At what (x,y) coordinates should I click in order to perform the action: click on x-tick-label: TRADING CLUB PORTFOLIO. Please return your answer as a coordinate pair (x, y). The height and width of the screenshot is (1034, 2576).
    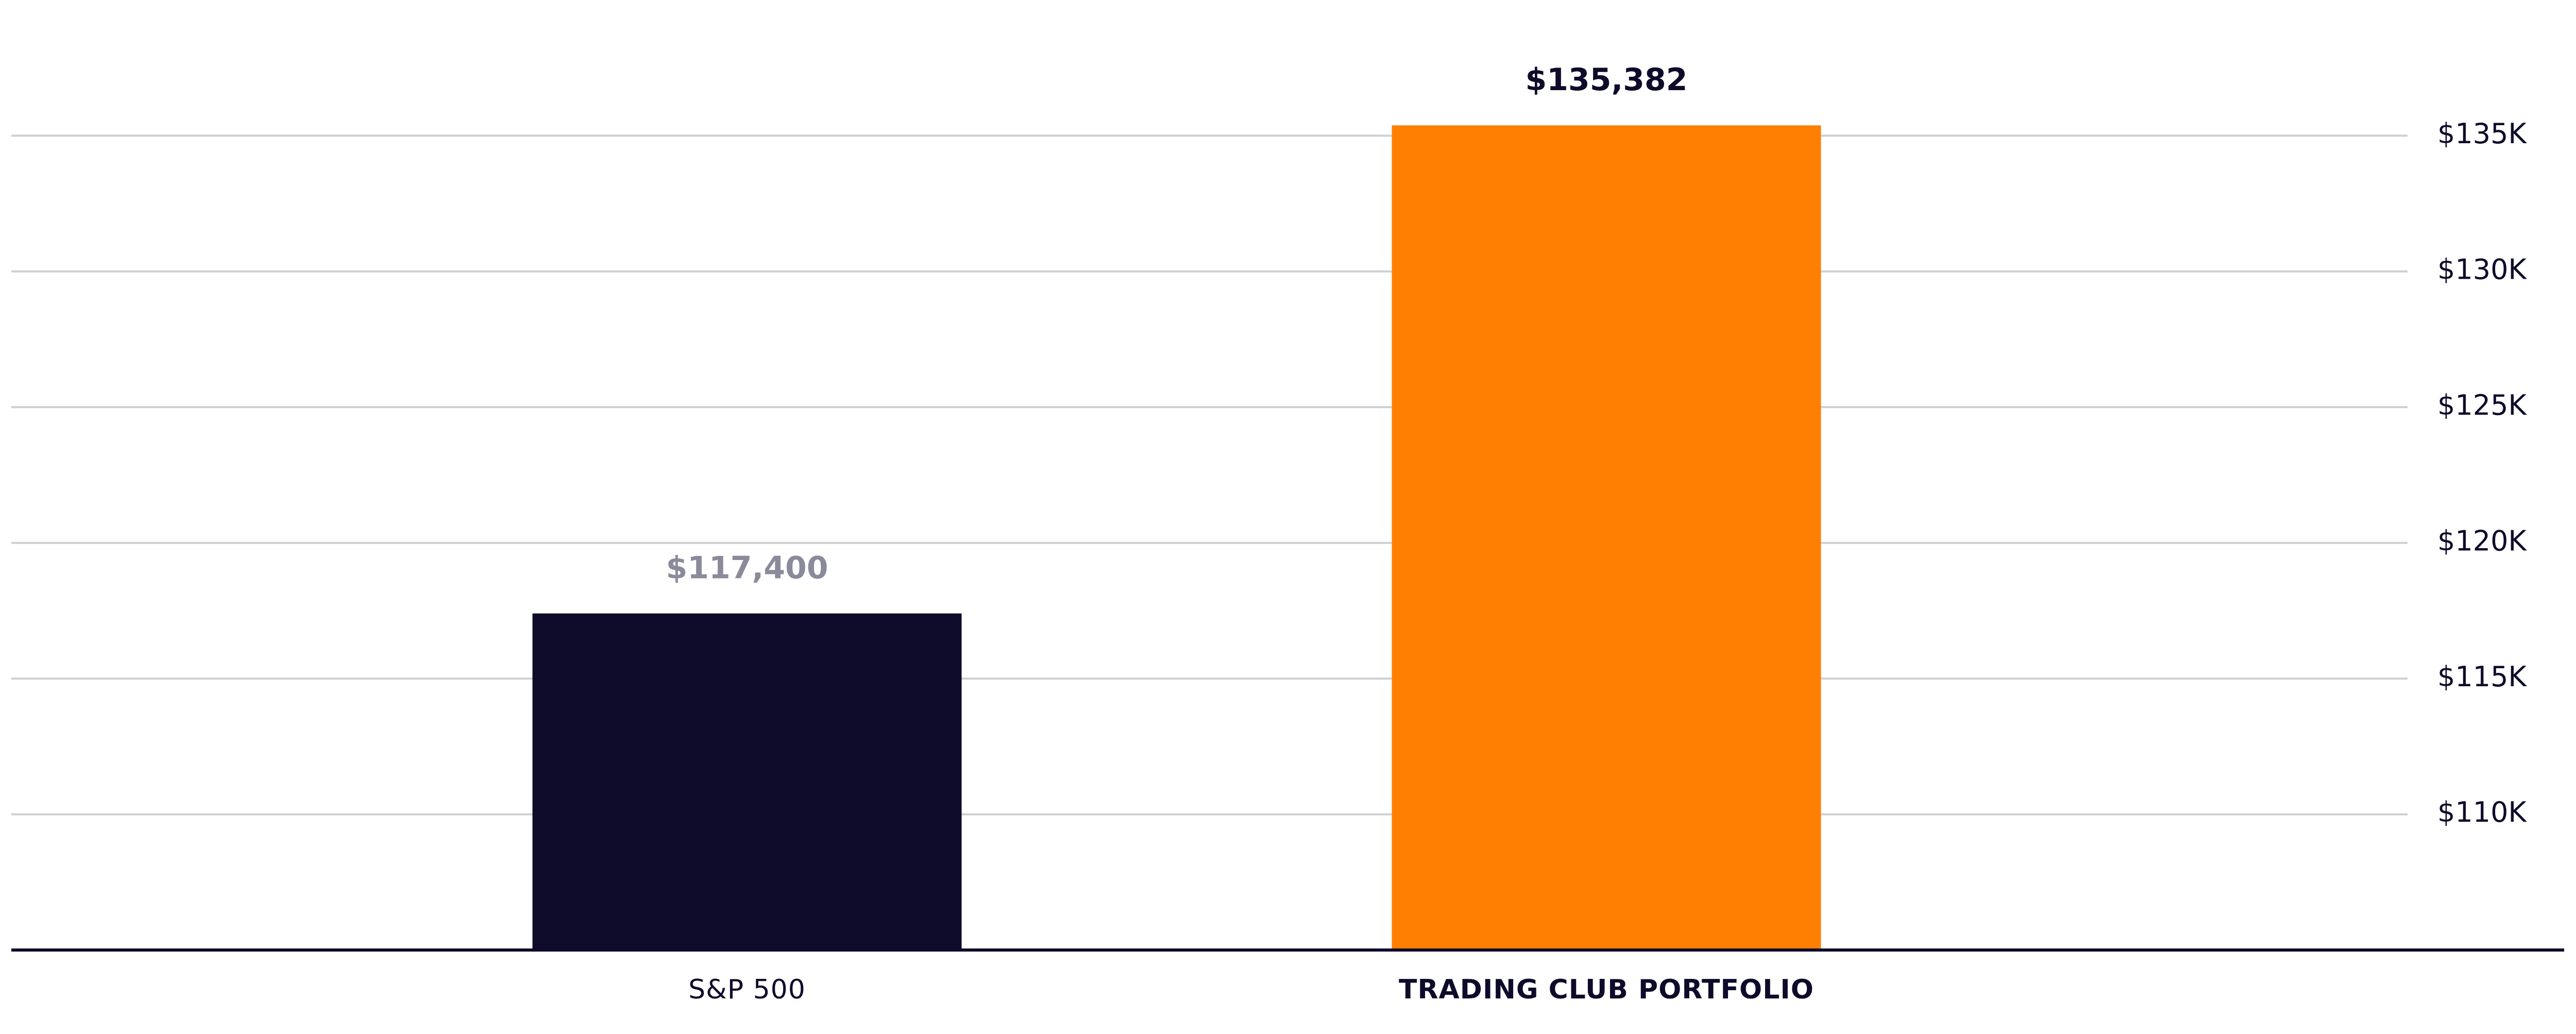
    Looking at the image, I should click on (1606, 990).